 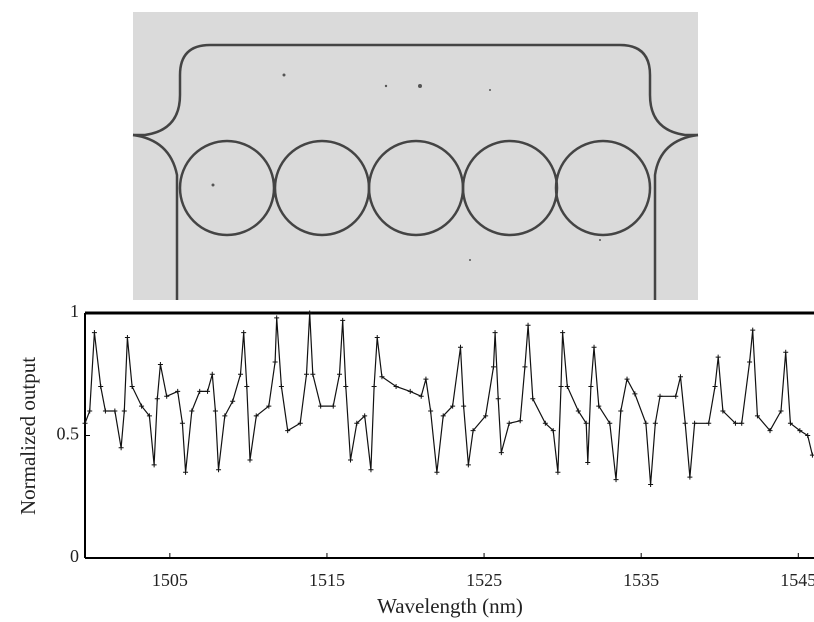 What do you see at coordinates (641, 580) in the screenshot?
I see `x-tick-label: 1535` at bounding box center [641, 580].